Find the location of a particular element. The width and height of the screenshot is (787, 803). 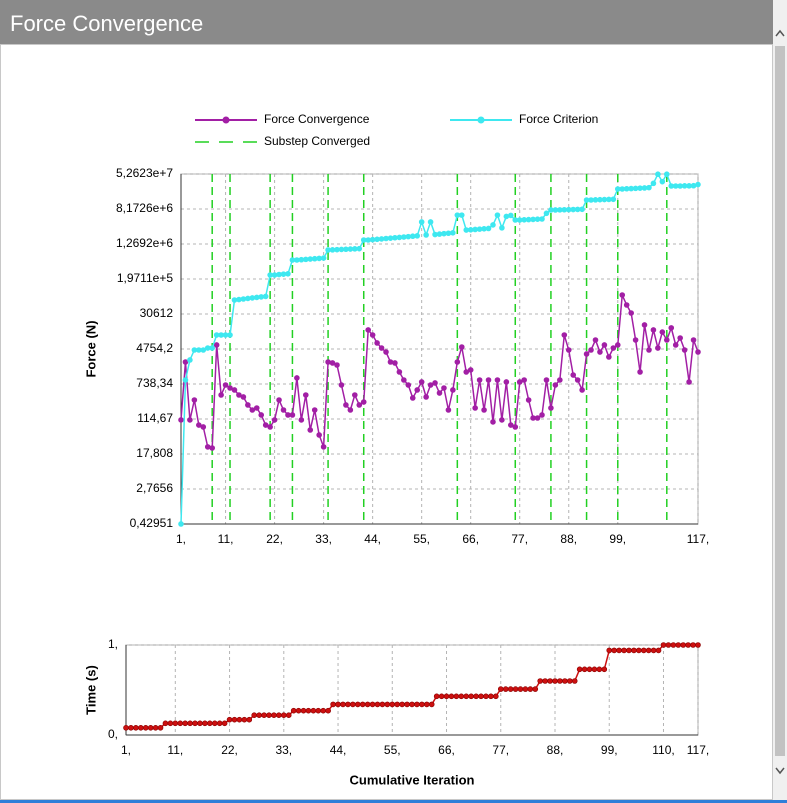

scrollbar-thumb is located at coordinates (780, 401).